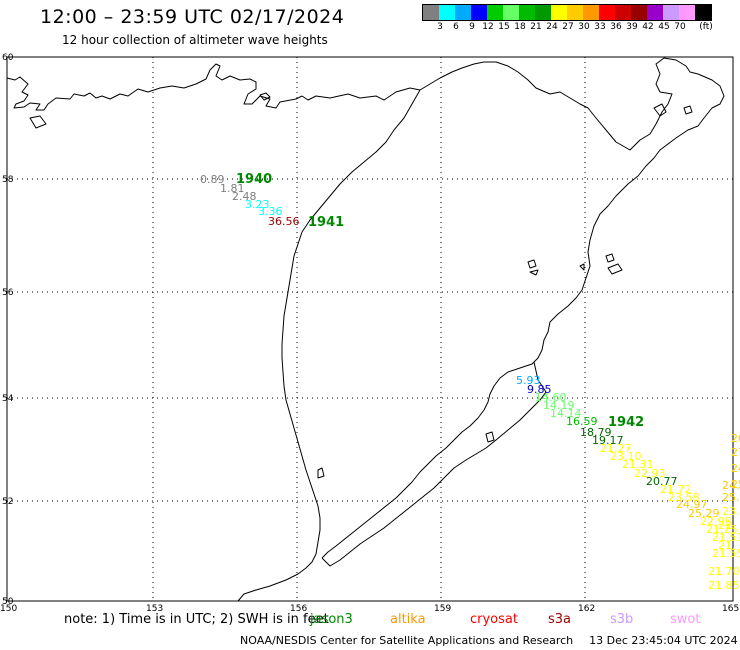 This screenshot has width=740, height=650. Describe the element at coordinates (735, 452) in the screenshot. I see `wave-height-reading: 27` at that location.